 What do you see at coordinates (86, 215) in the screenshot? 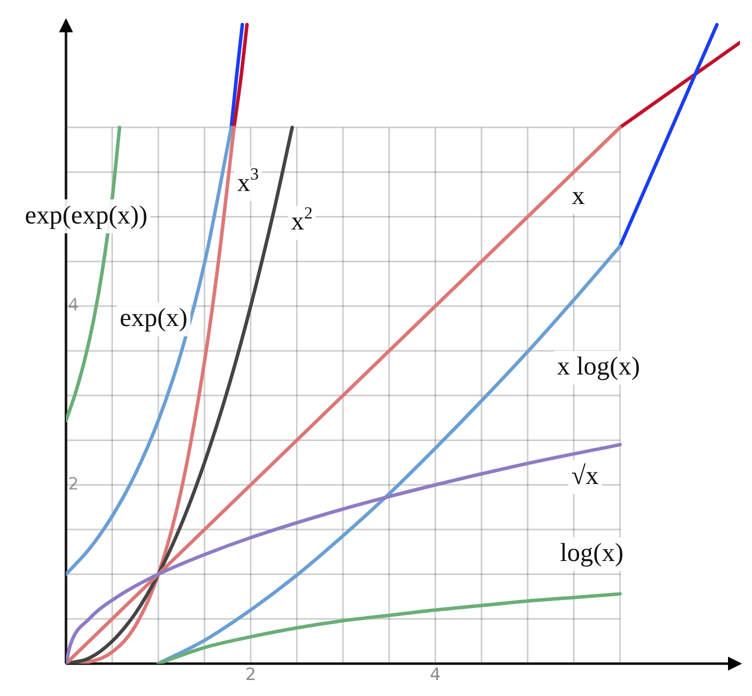
I see `series-label: exp(exp(x))` at bounding box center [86, 215].